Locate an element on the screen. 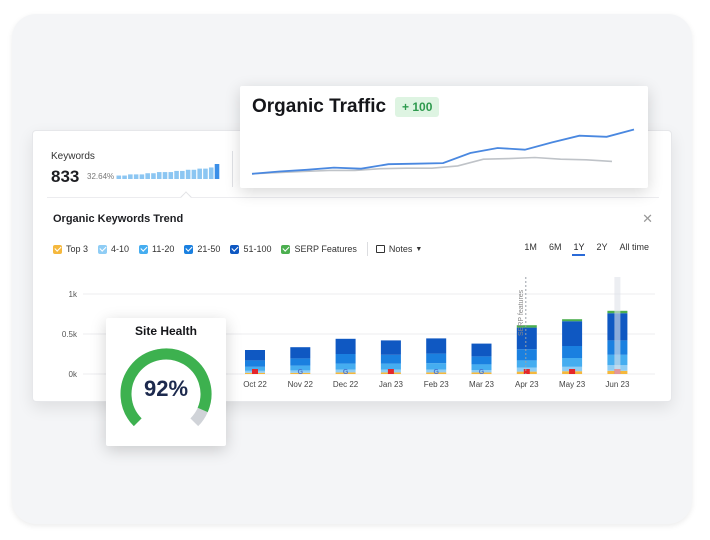 The height and width of the screenshot is (540, 710). range-tab-2y: 2Y is located at coordinates (602, 247).